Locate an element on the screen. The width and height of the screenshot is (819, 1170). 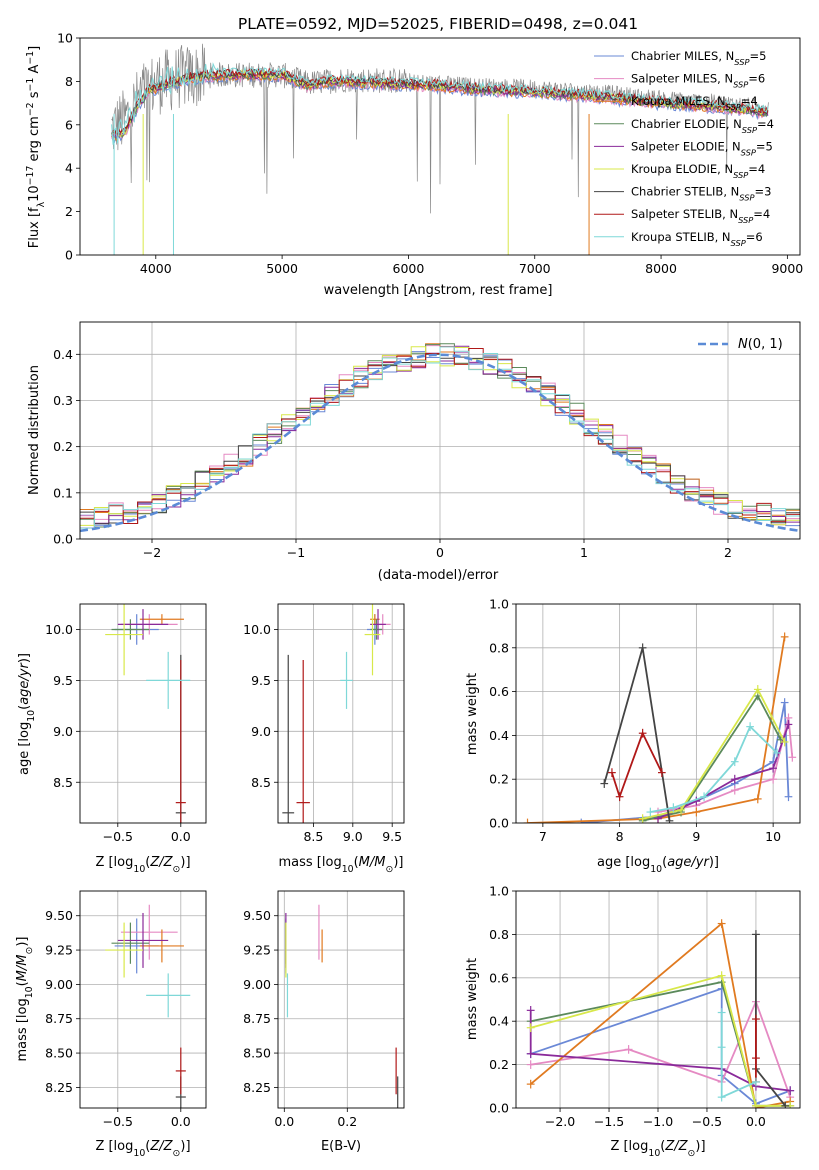
label-part: Z/Z is located at coordinates (676, 1146).